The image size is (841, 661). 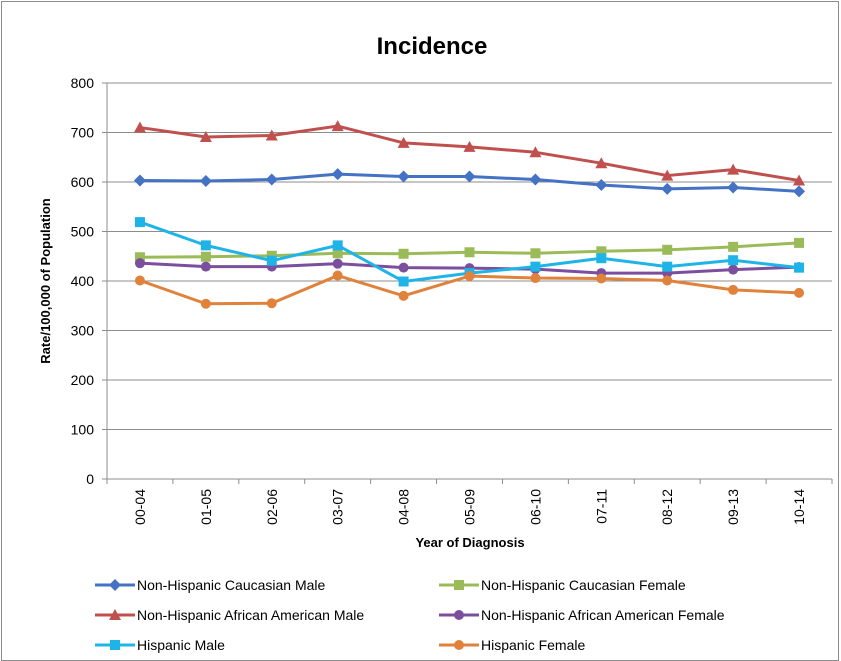 What do you see at coordinates (206, 507) in the screenshot?
I see `x-tick-label: 01-05` at bounding box center [206, 507].